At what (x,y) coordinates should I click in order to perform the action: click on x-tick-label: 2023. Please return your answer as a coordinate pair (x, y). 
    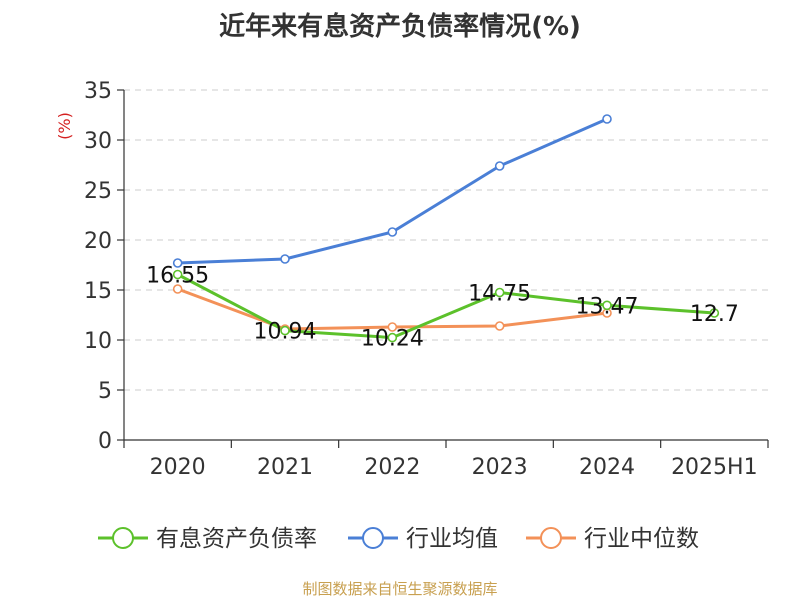
    Looking at the image, I should click on (500, 467).